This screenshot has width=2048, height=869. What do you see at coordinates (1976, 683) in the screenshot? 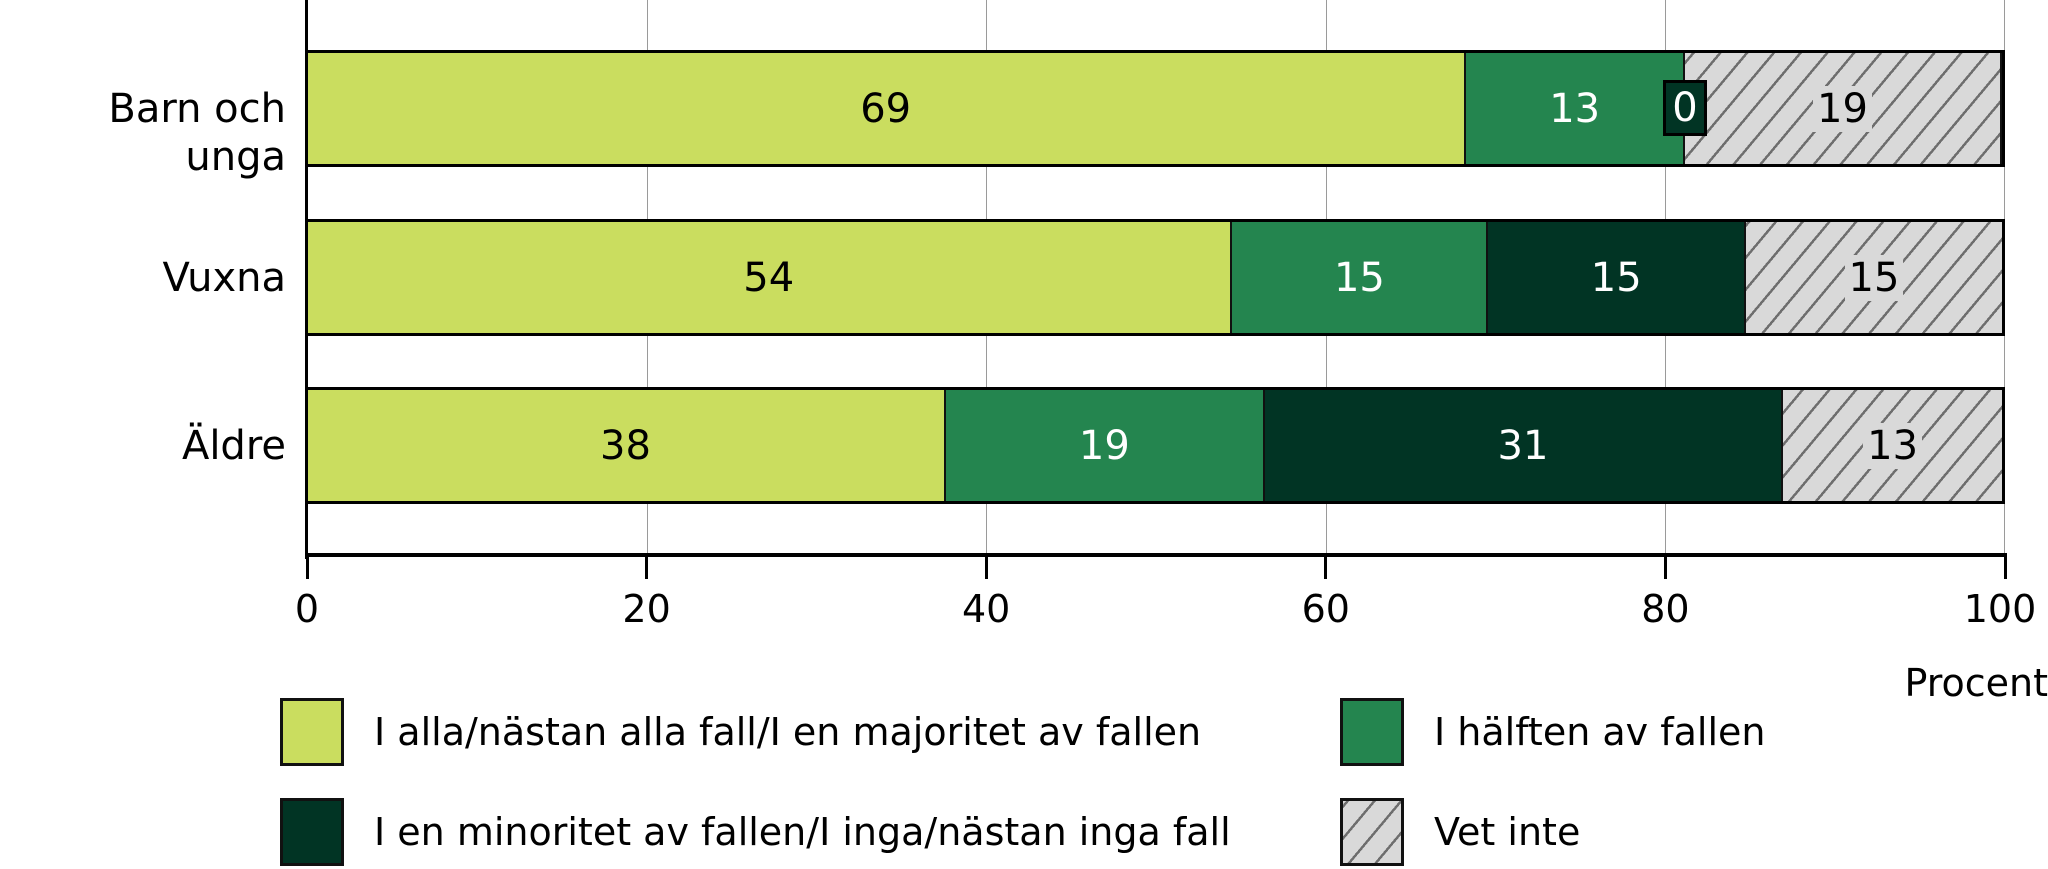
I see `x-axis-title: Procent` at bounding box center [1976, 683].